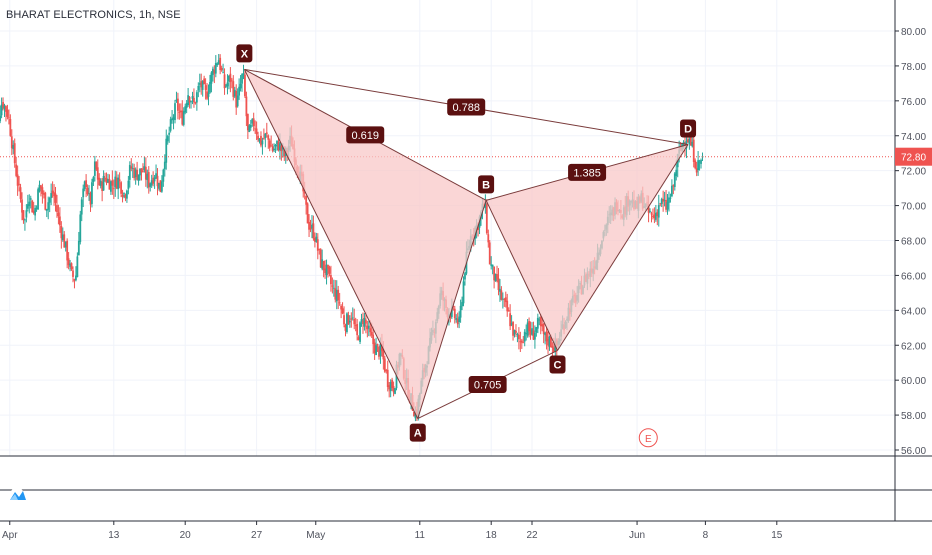 The image size is (932, 555). Describe the element at coordinates (452, 309) in the screenshot. I see `pattern-leg-ab` at that location.